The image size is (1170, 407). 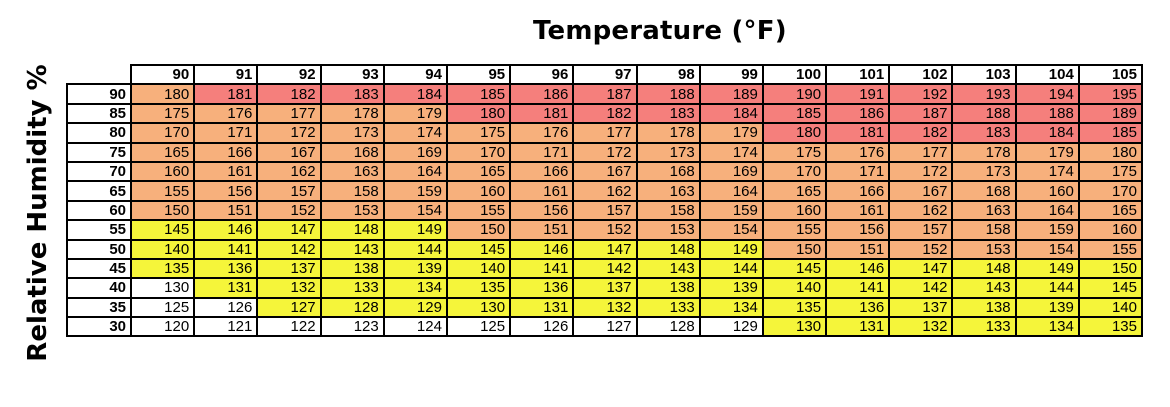 What do you see at coordinates (352, 171) in the screenshot?
I see `heatmap-cell: 163` at bounding box center [352, 171].